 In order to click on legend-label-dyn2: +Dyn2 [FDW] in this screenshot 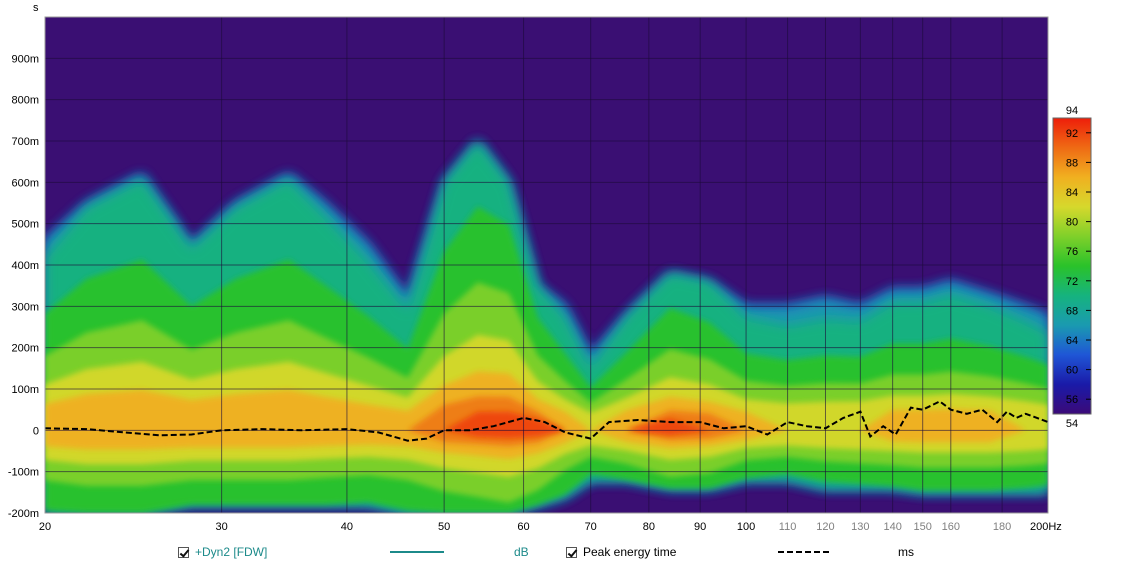, I will do `click(231, 552)`.